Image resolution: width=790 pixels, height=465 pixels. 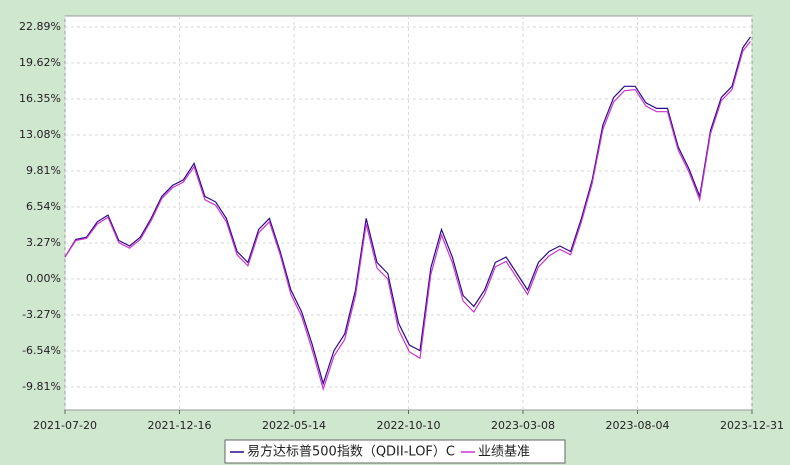 What do you see at coordinates (523, 425) in the screenshot?
I see `x-tick-label: 2023-03-08` at bounding box center [523, 425].